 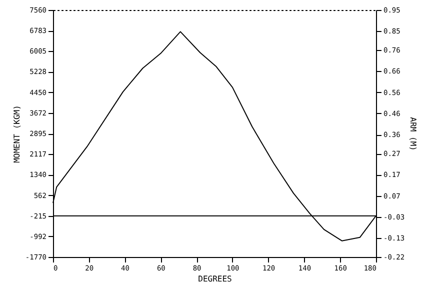 I want to click on x-axis-title: DEGREES, so click(x=215, y=279).